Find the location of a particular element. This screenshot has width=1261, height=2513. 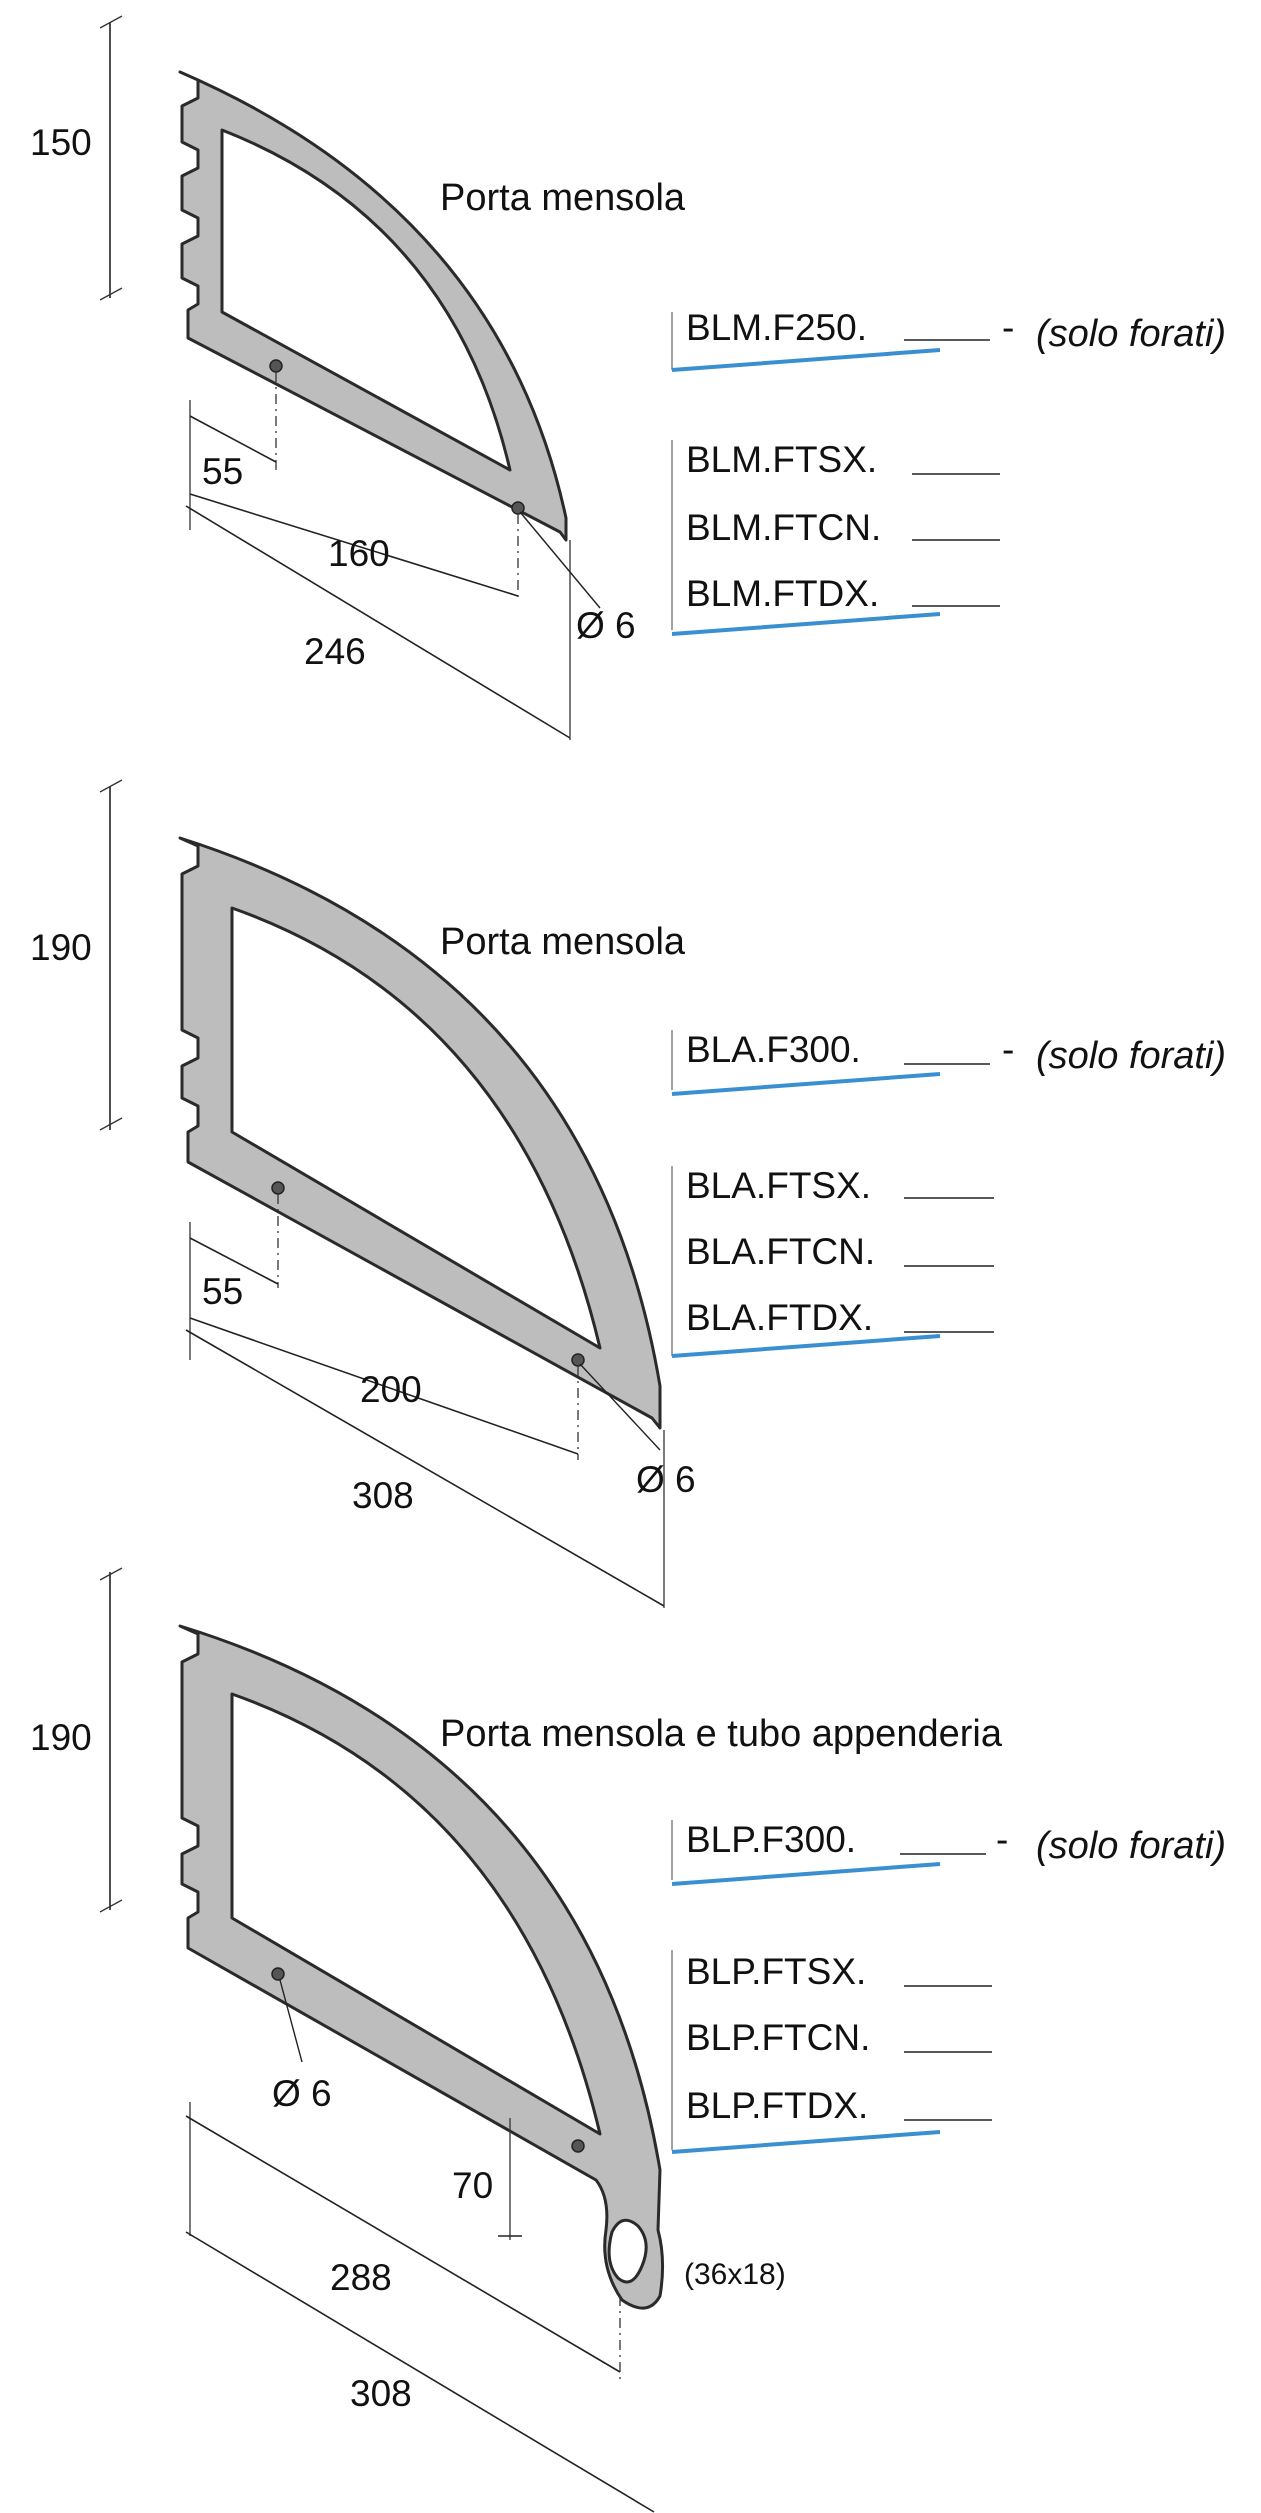

code-main-2: BLA.F300. is located at coordinates (773, 1049).